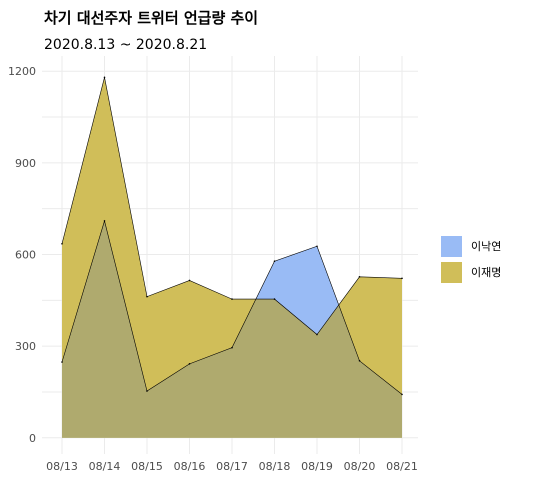  I want to click on x-tick-label: 08/13, so click(62, 466).